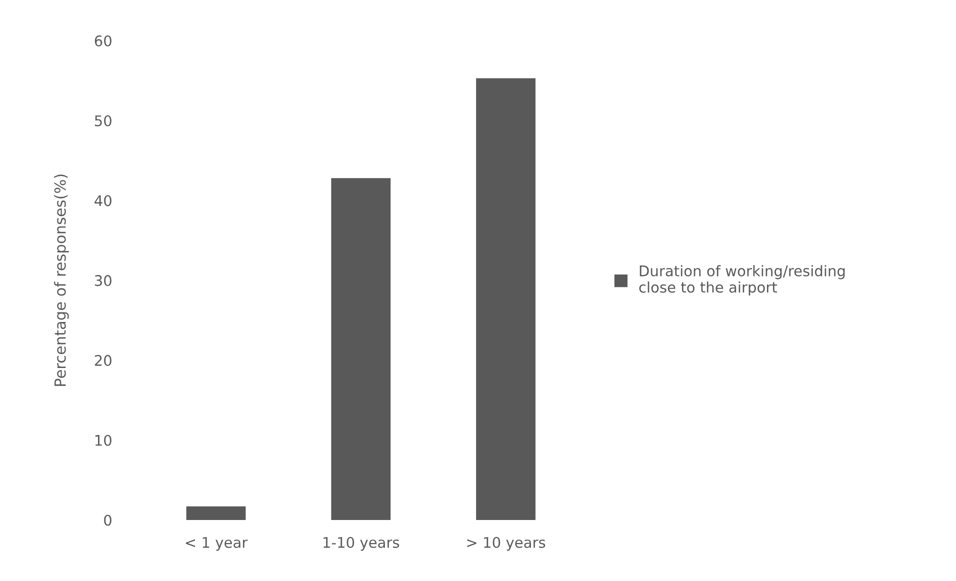 Image resolution: width=956 pixels, height=581 pixels. What do you see at coordinates (362, 543) in the screenshot?
I see `x-tick-label: 1-10 years` at bounding box center [362, 543].